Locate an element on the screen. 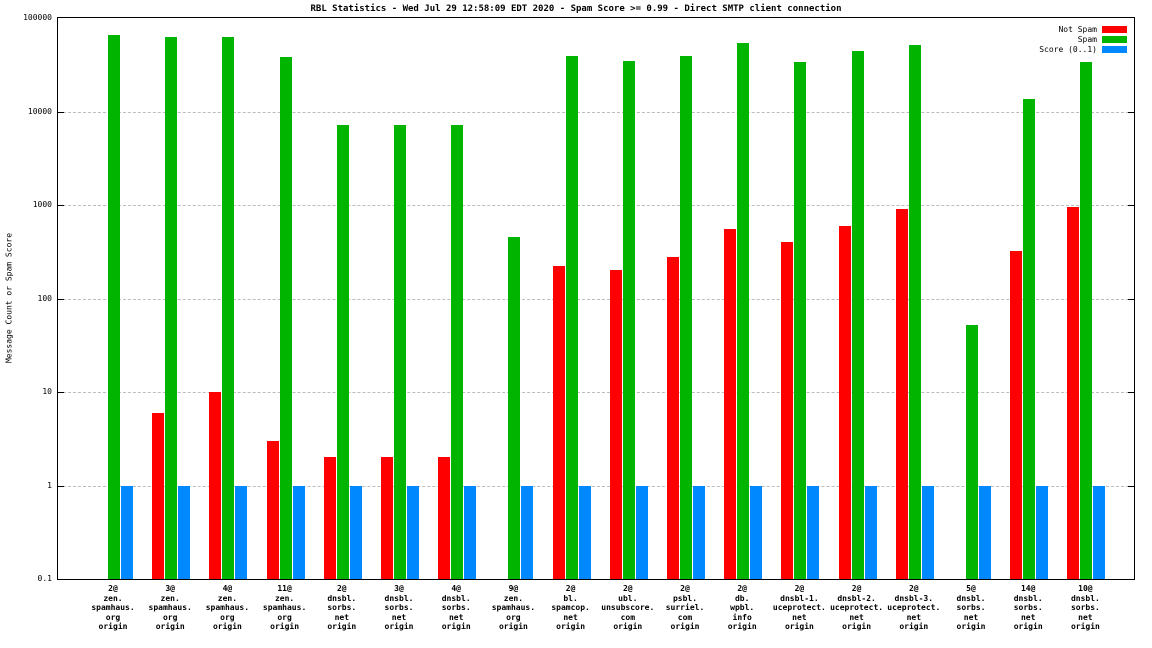  legend: Not Spam Spam Score (0..1) is located at coordinates (1083, 39).